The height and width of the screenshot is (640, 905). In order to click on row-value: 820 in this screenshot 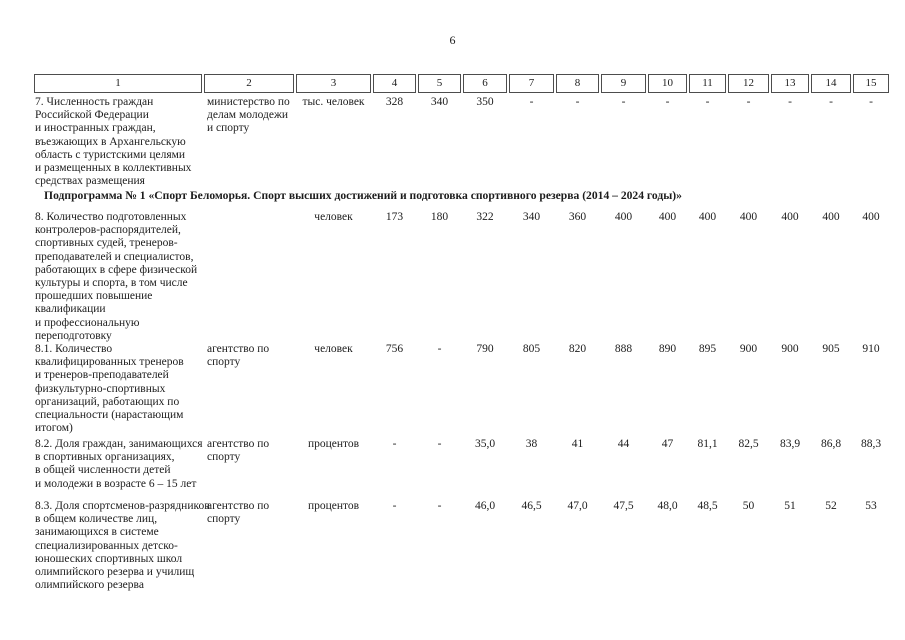, I will do `click(577, 349)`.